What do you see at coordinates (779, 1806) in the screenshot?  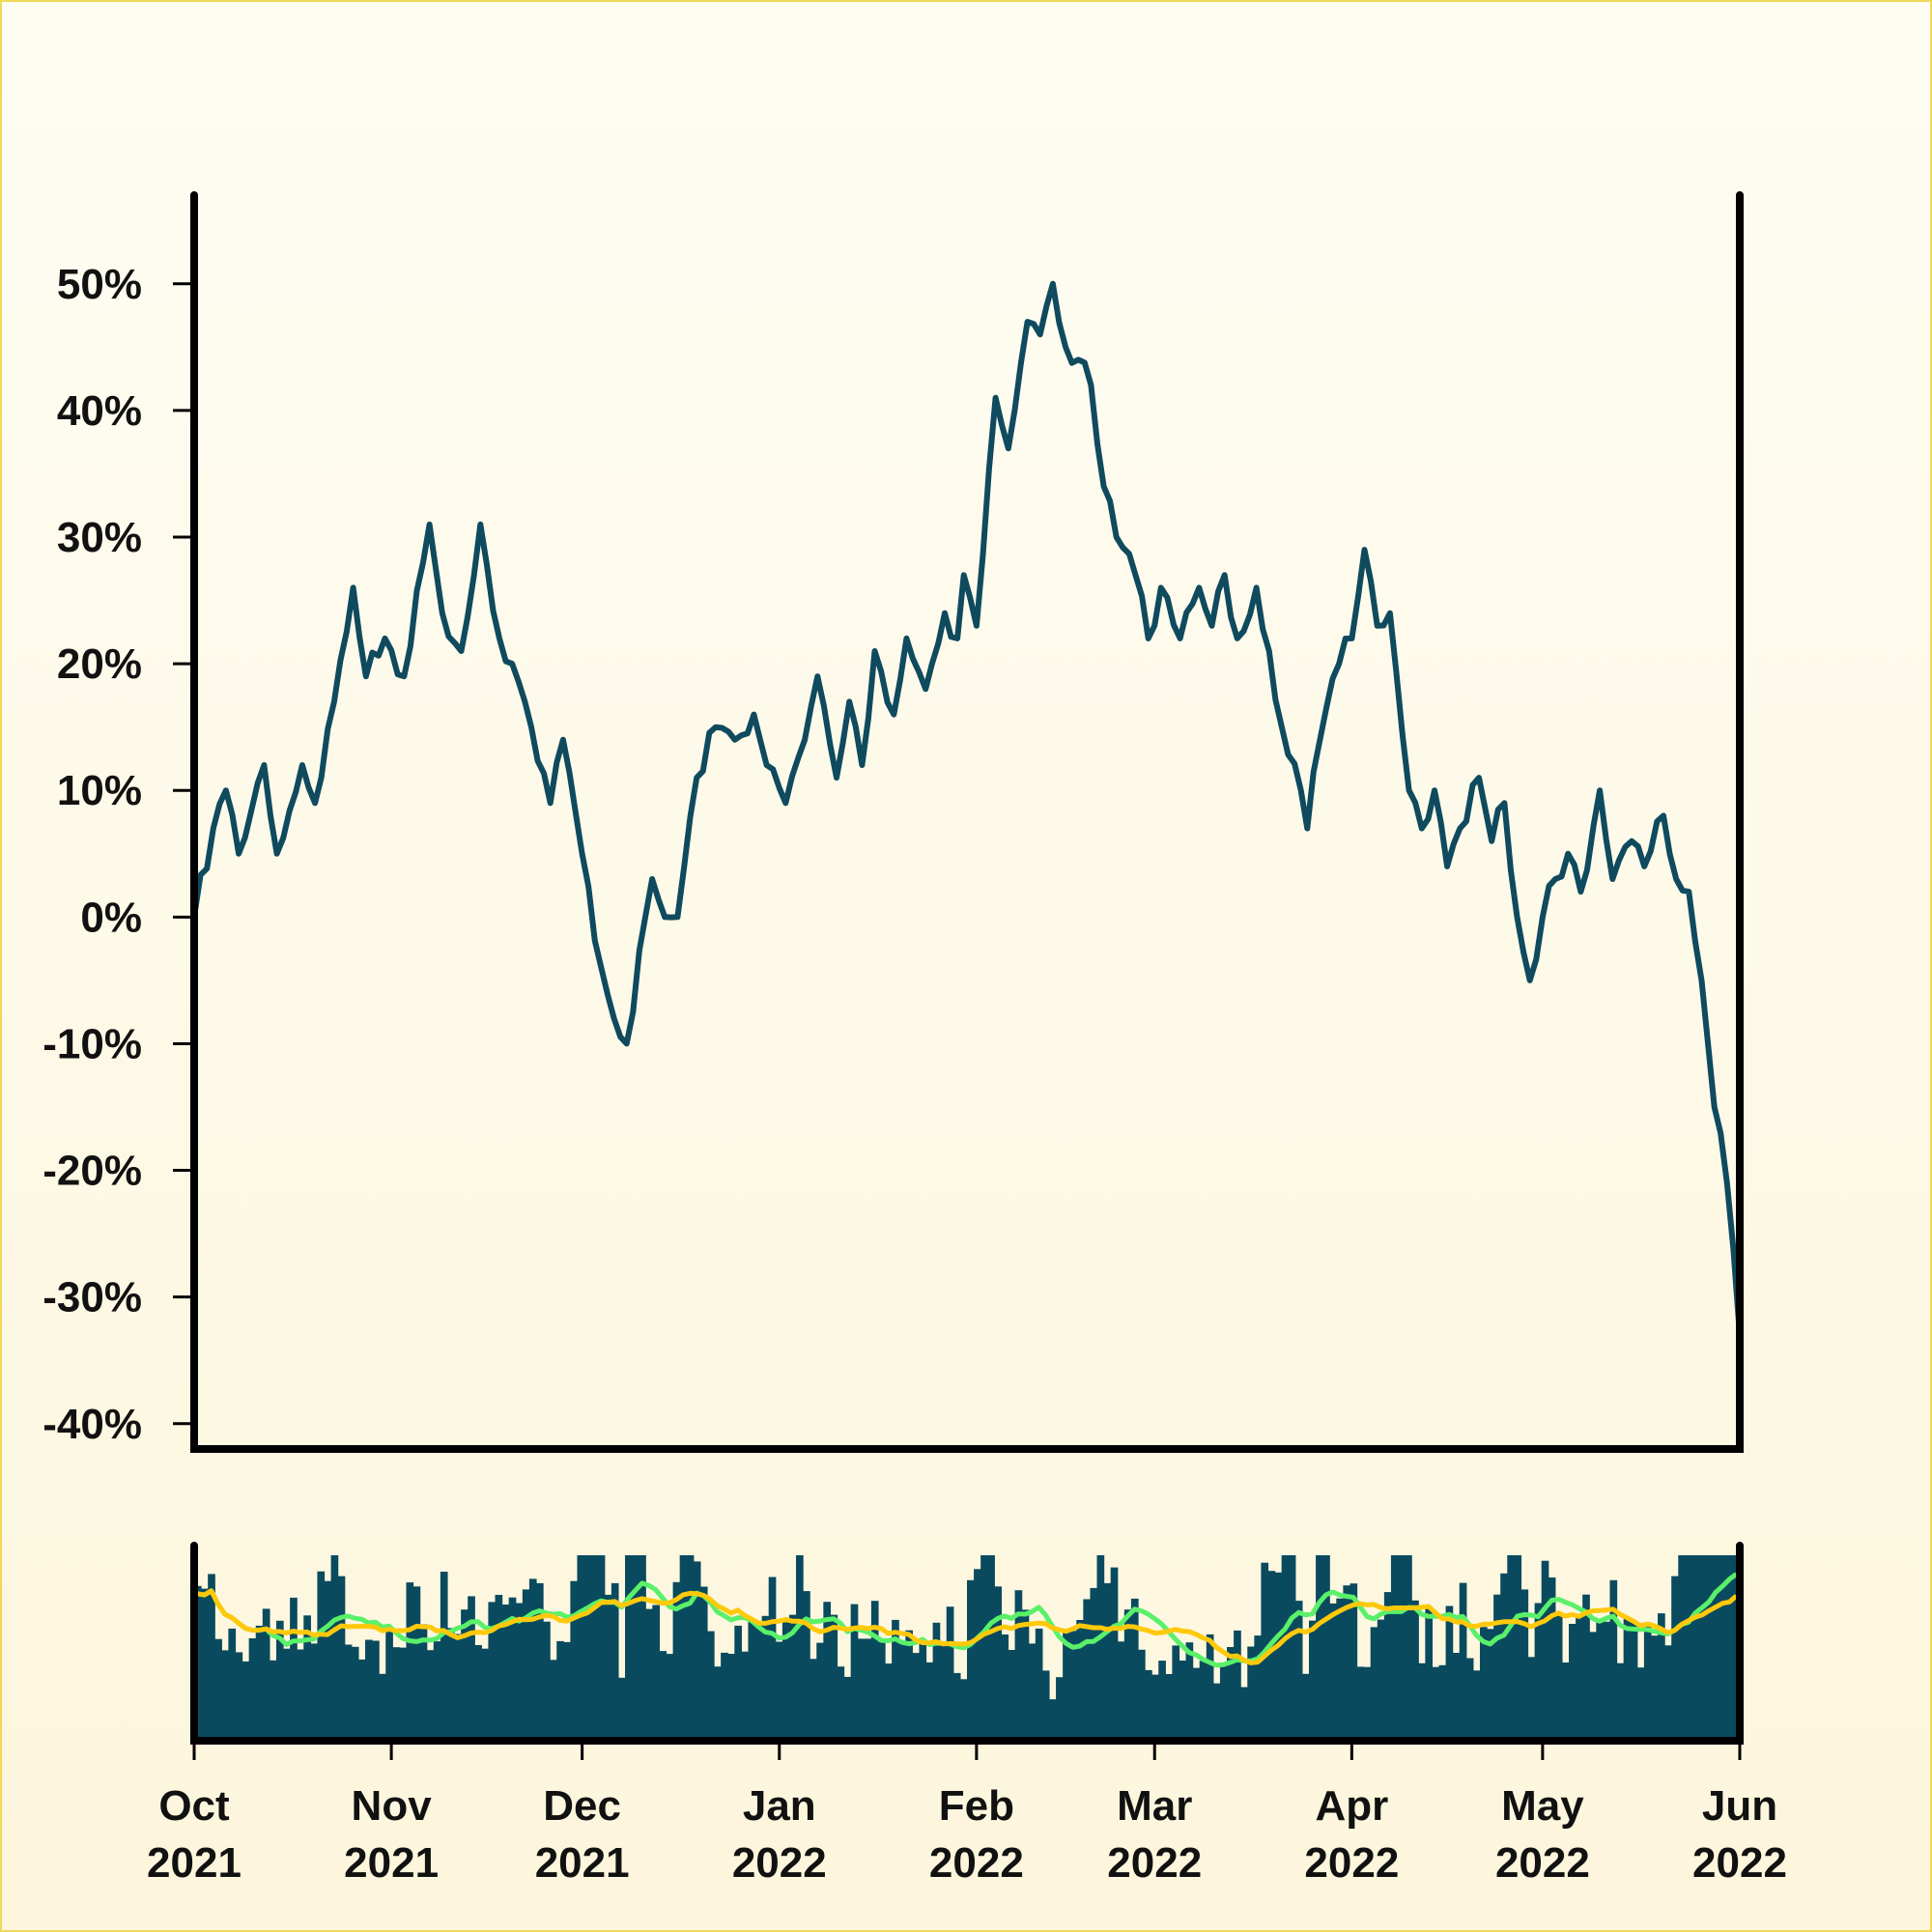 I see `x-tick-month-label: Jan` at bounding box center [779, 1806].